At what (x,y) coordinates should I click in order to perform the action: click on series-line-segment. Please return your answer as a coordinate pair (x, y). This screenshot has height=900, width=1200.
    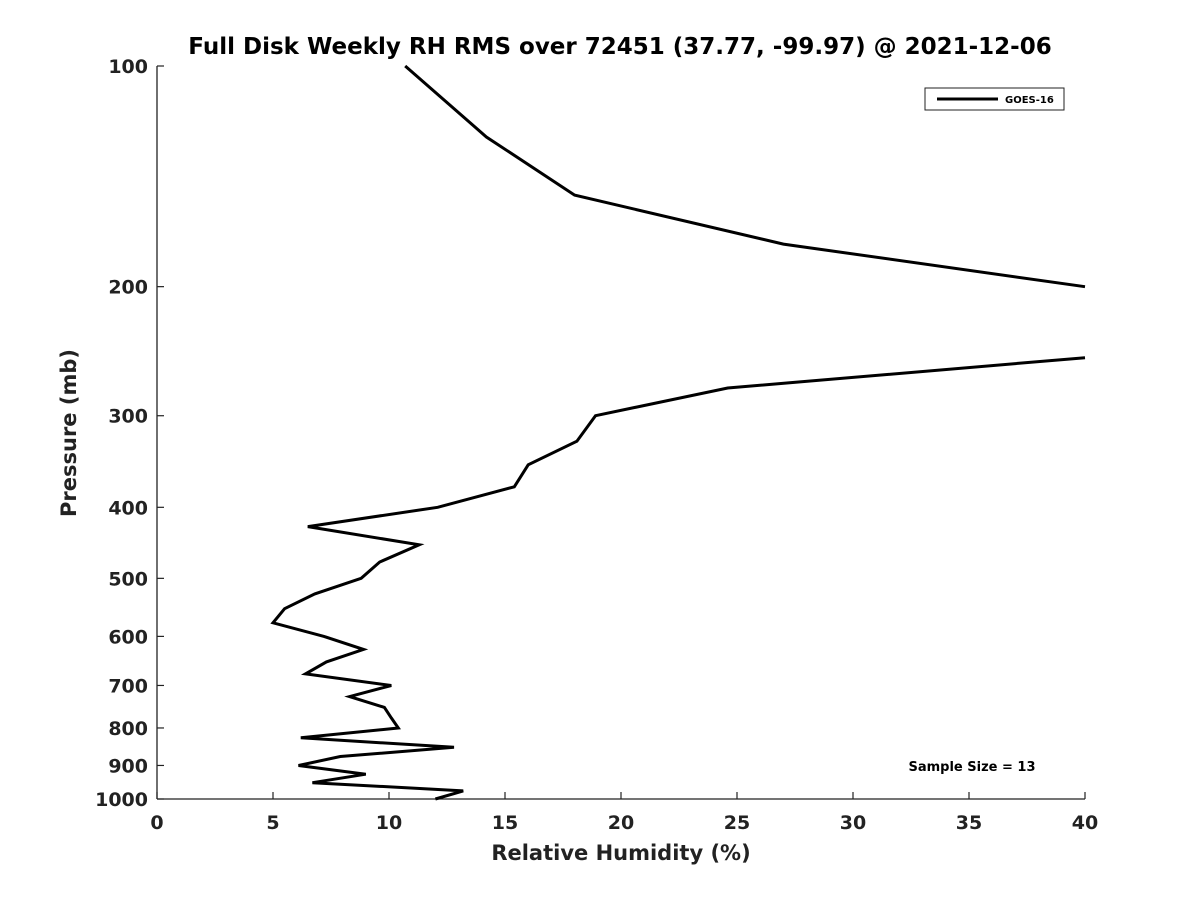
    Looking at the image, I should click on (745, 176).